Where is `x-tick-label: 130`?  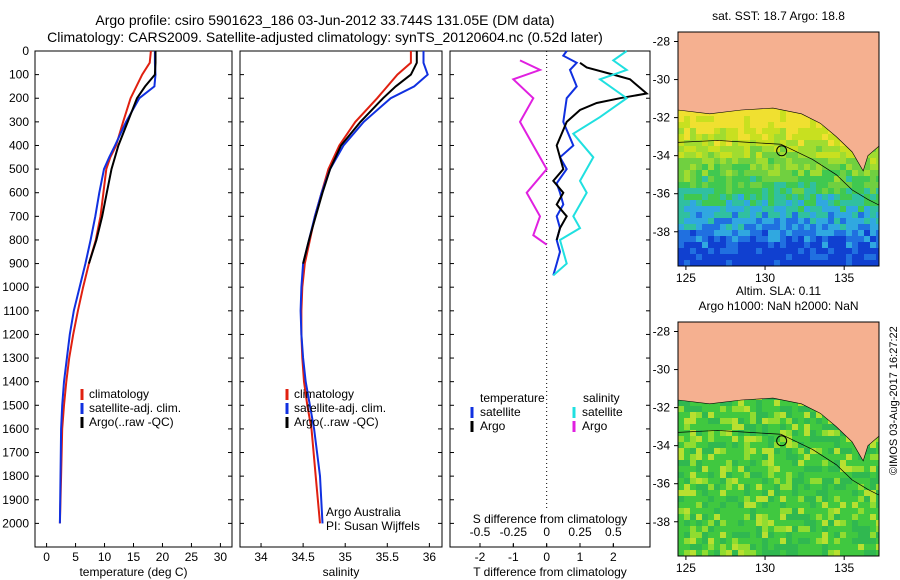
x-tick-label: 130 is located at coordinates (765, 568).